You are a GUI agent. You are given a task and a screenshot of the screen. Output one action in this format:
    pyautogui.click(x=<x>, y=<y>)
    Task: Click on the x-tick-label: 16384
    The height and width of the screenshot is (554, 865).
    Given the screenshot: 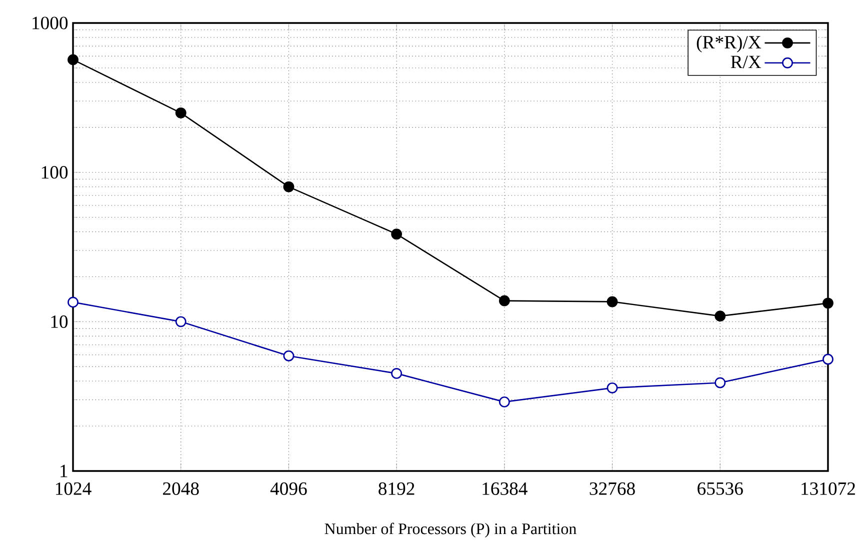 What is the action you would take?
    pyautogui.click(x=505, y=488)
    